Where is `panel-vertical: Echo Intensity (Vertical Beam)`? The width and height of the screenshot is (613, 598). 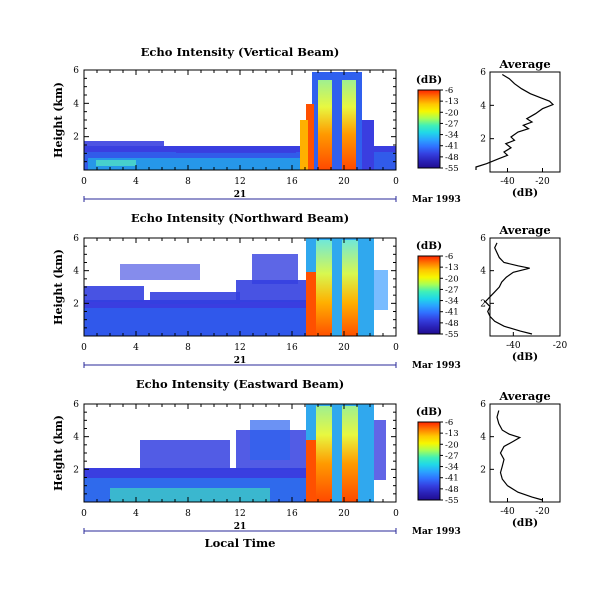
panel-vertical: Echo Intensity (Vertical Beam) is located at coordinates (240, 108).